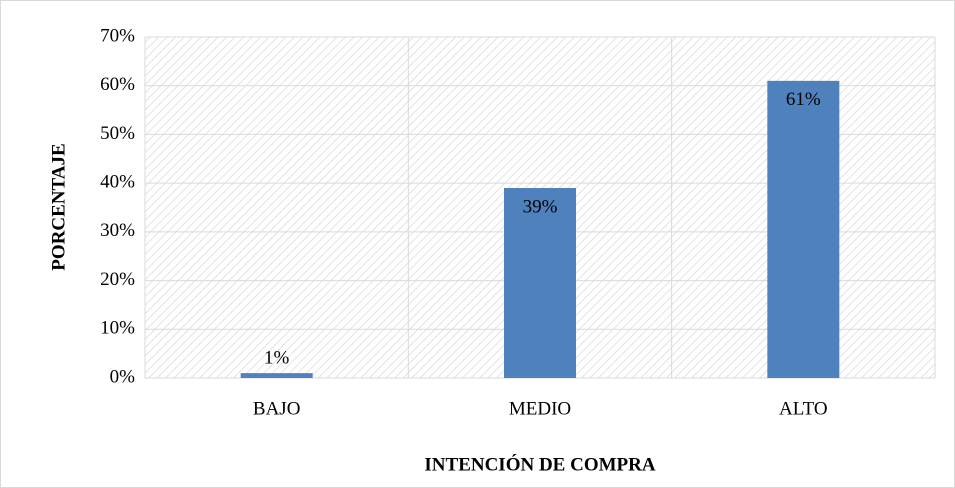 Image resolution: width=955 pixels, height=488 pixels. Describe the element at coordinates (117, 182) in the screenshot. I see `y-tick-label: 40%` at that location.